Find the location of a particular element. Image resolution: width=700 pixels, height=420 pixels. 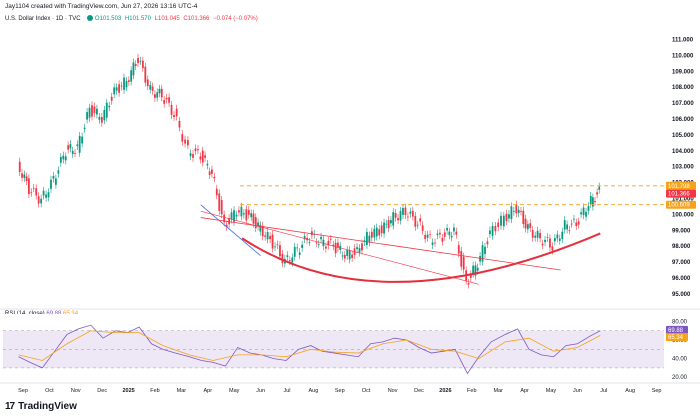

tradingview-logo: 17 TradingView is located at coordinates (41, 406).